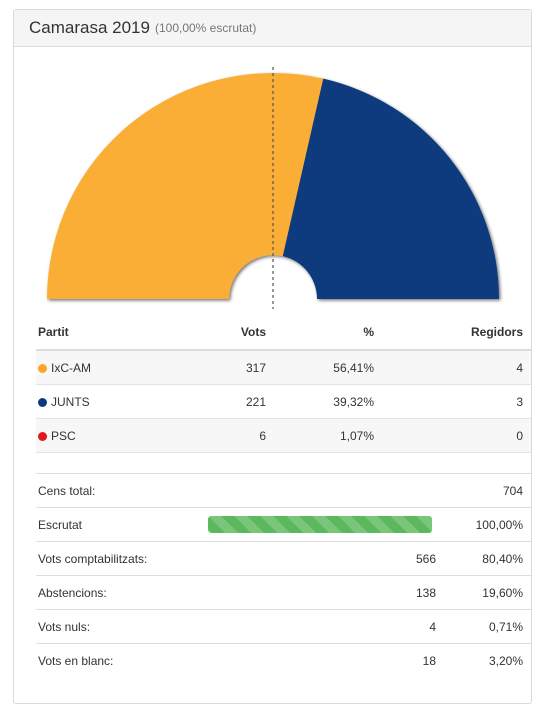 The image size is (546, 721). What do you see at coordinates (235, 367) in the screenshot?
I see `votes-cell: 317` at bounding box center [235, 367].